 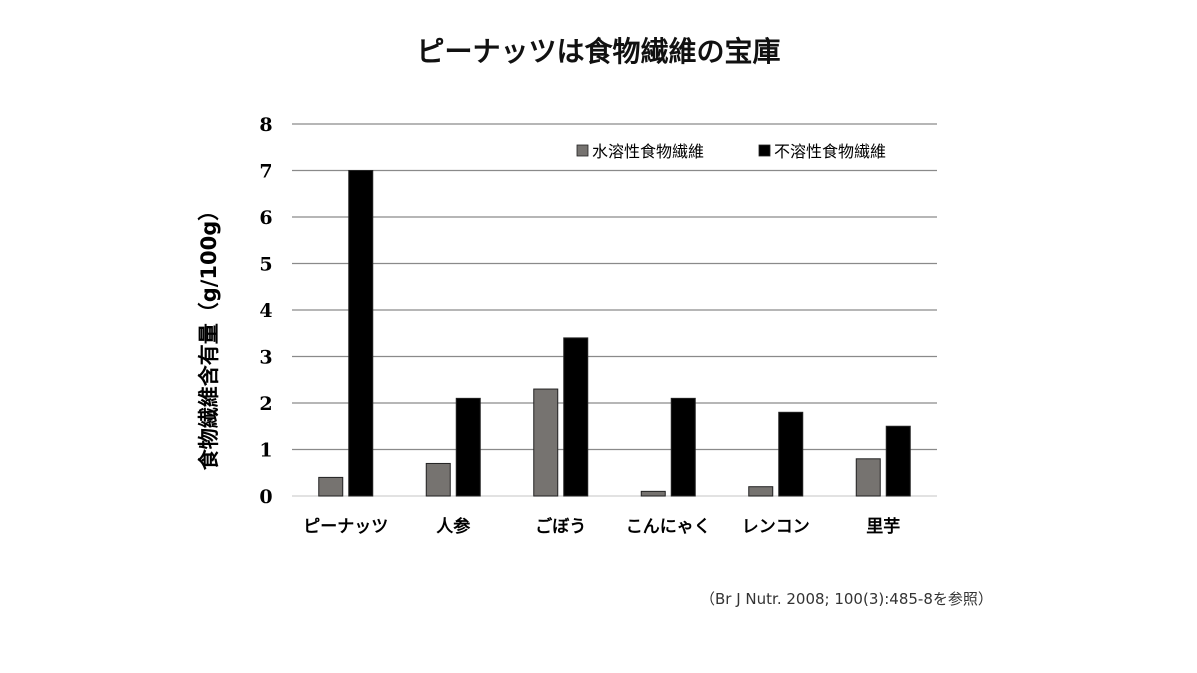 I want to click on x-tick-label: ピーナッツ, so click(x=345, y=527).